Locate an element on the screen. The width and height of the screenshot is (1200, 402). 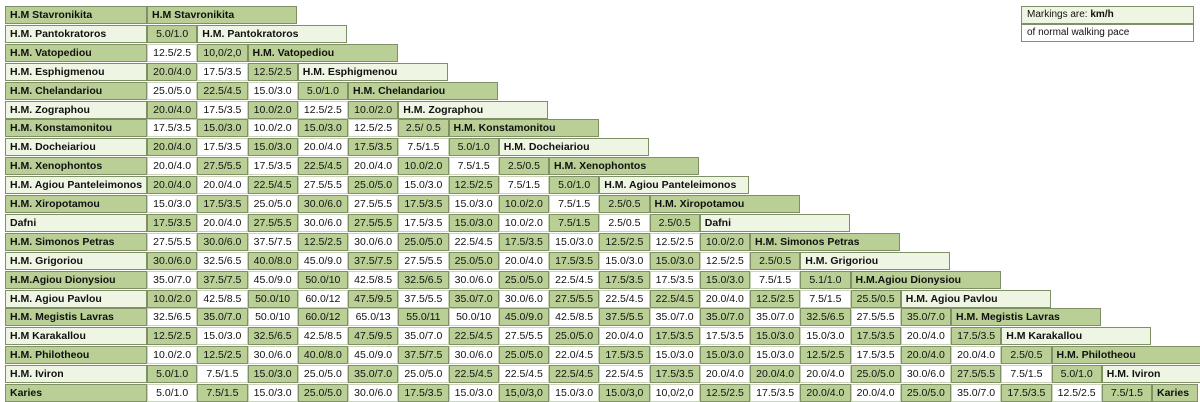
distance-cell: 42.5/8.5 is located at coordinates (574, 317).